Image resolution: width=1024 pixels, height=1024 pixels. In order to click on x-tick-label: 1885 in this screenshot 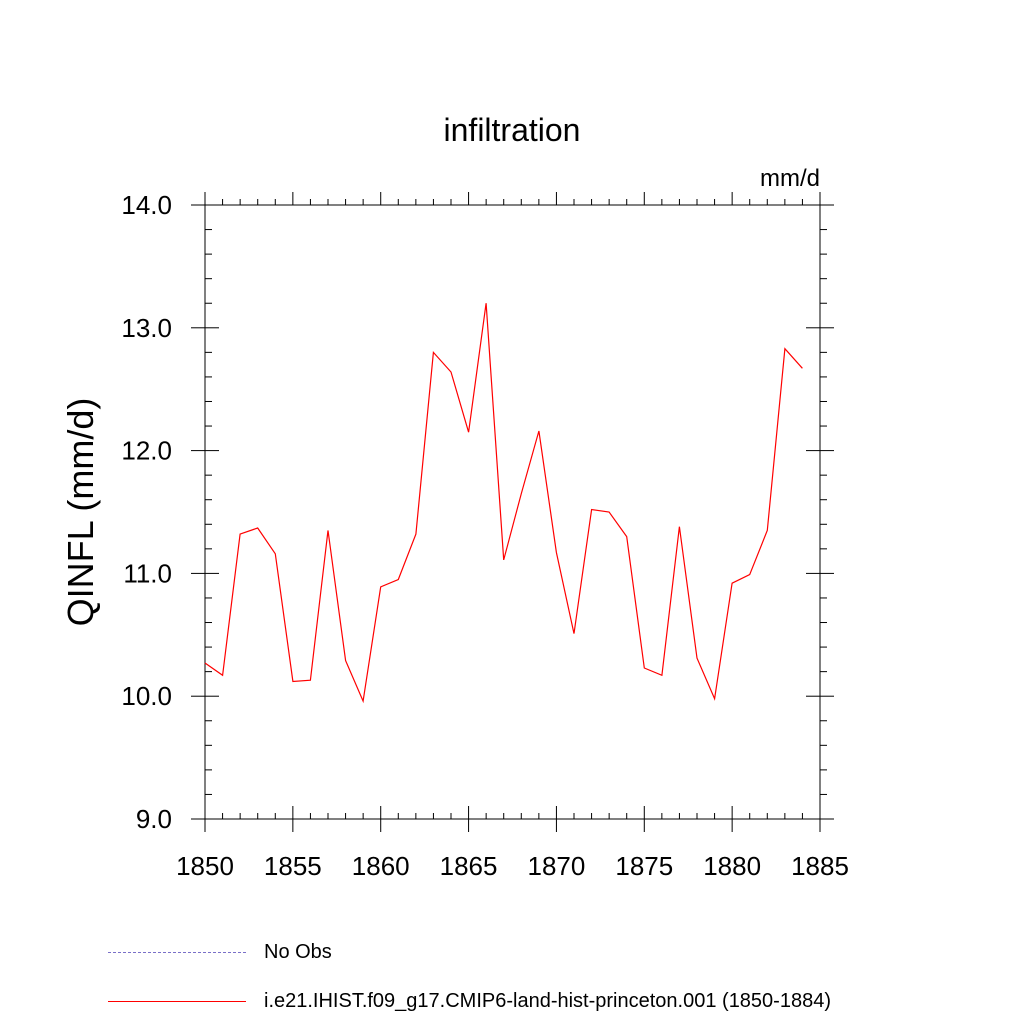, I will do `click(820, 866)`.